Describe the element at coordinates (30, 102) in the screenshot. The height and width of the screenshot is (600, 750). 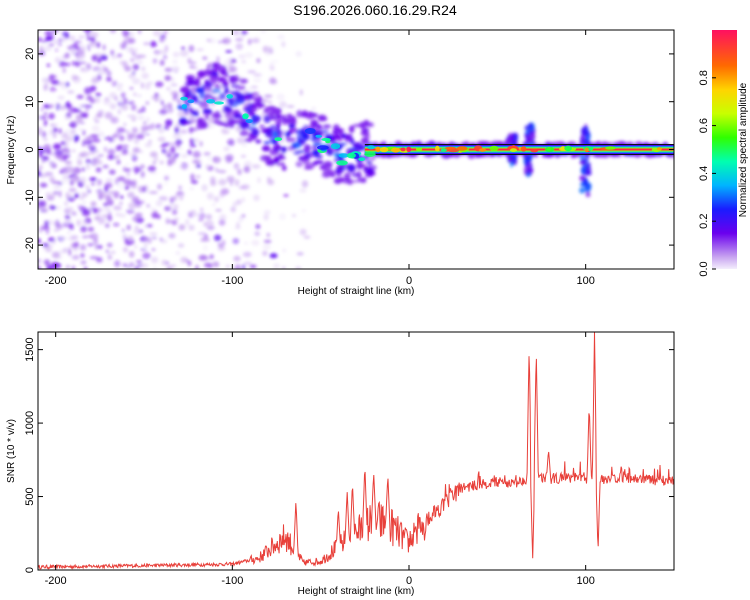
I see `spectrogram-y-tick-label: 10` at that location.